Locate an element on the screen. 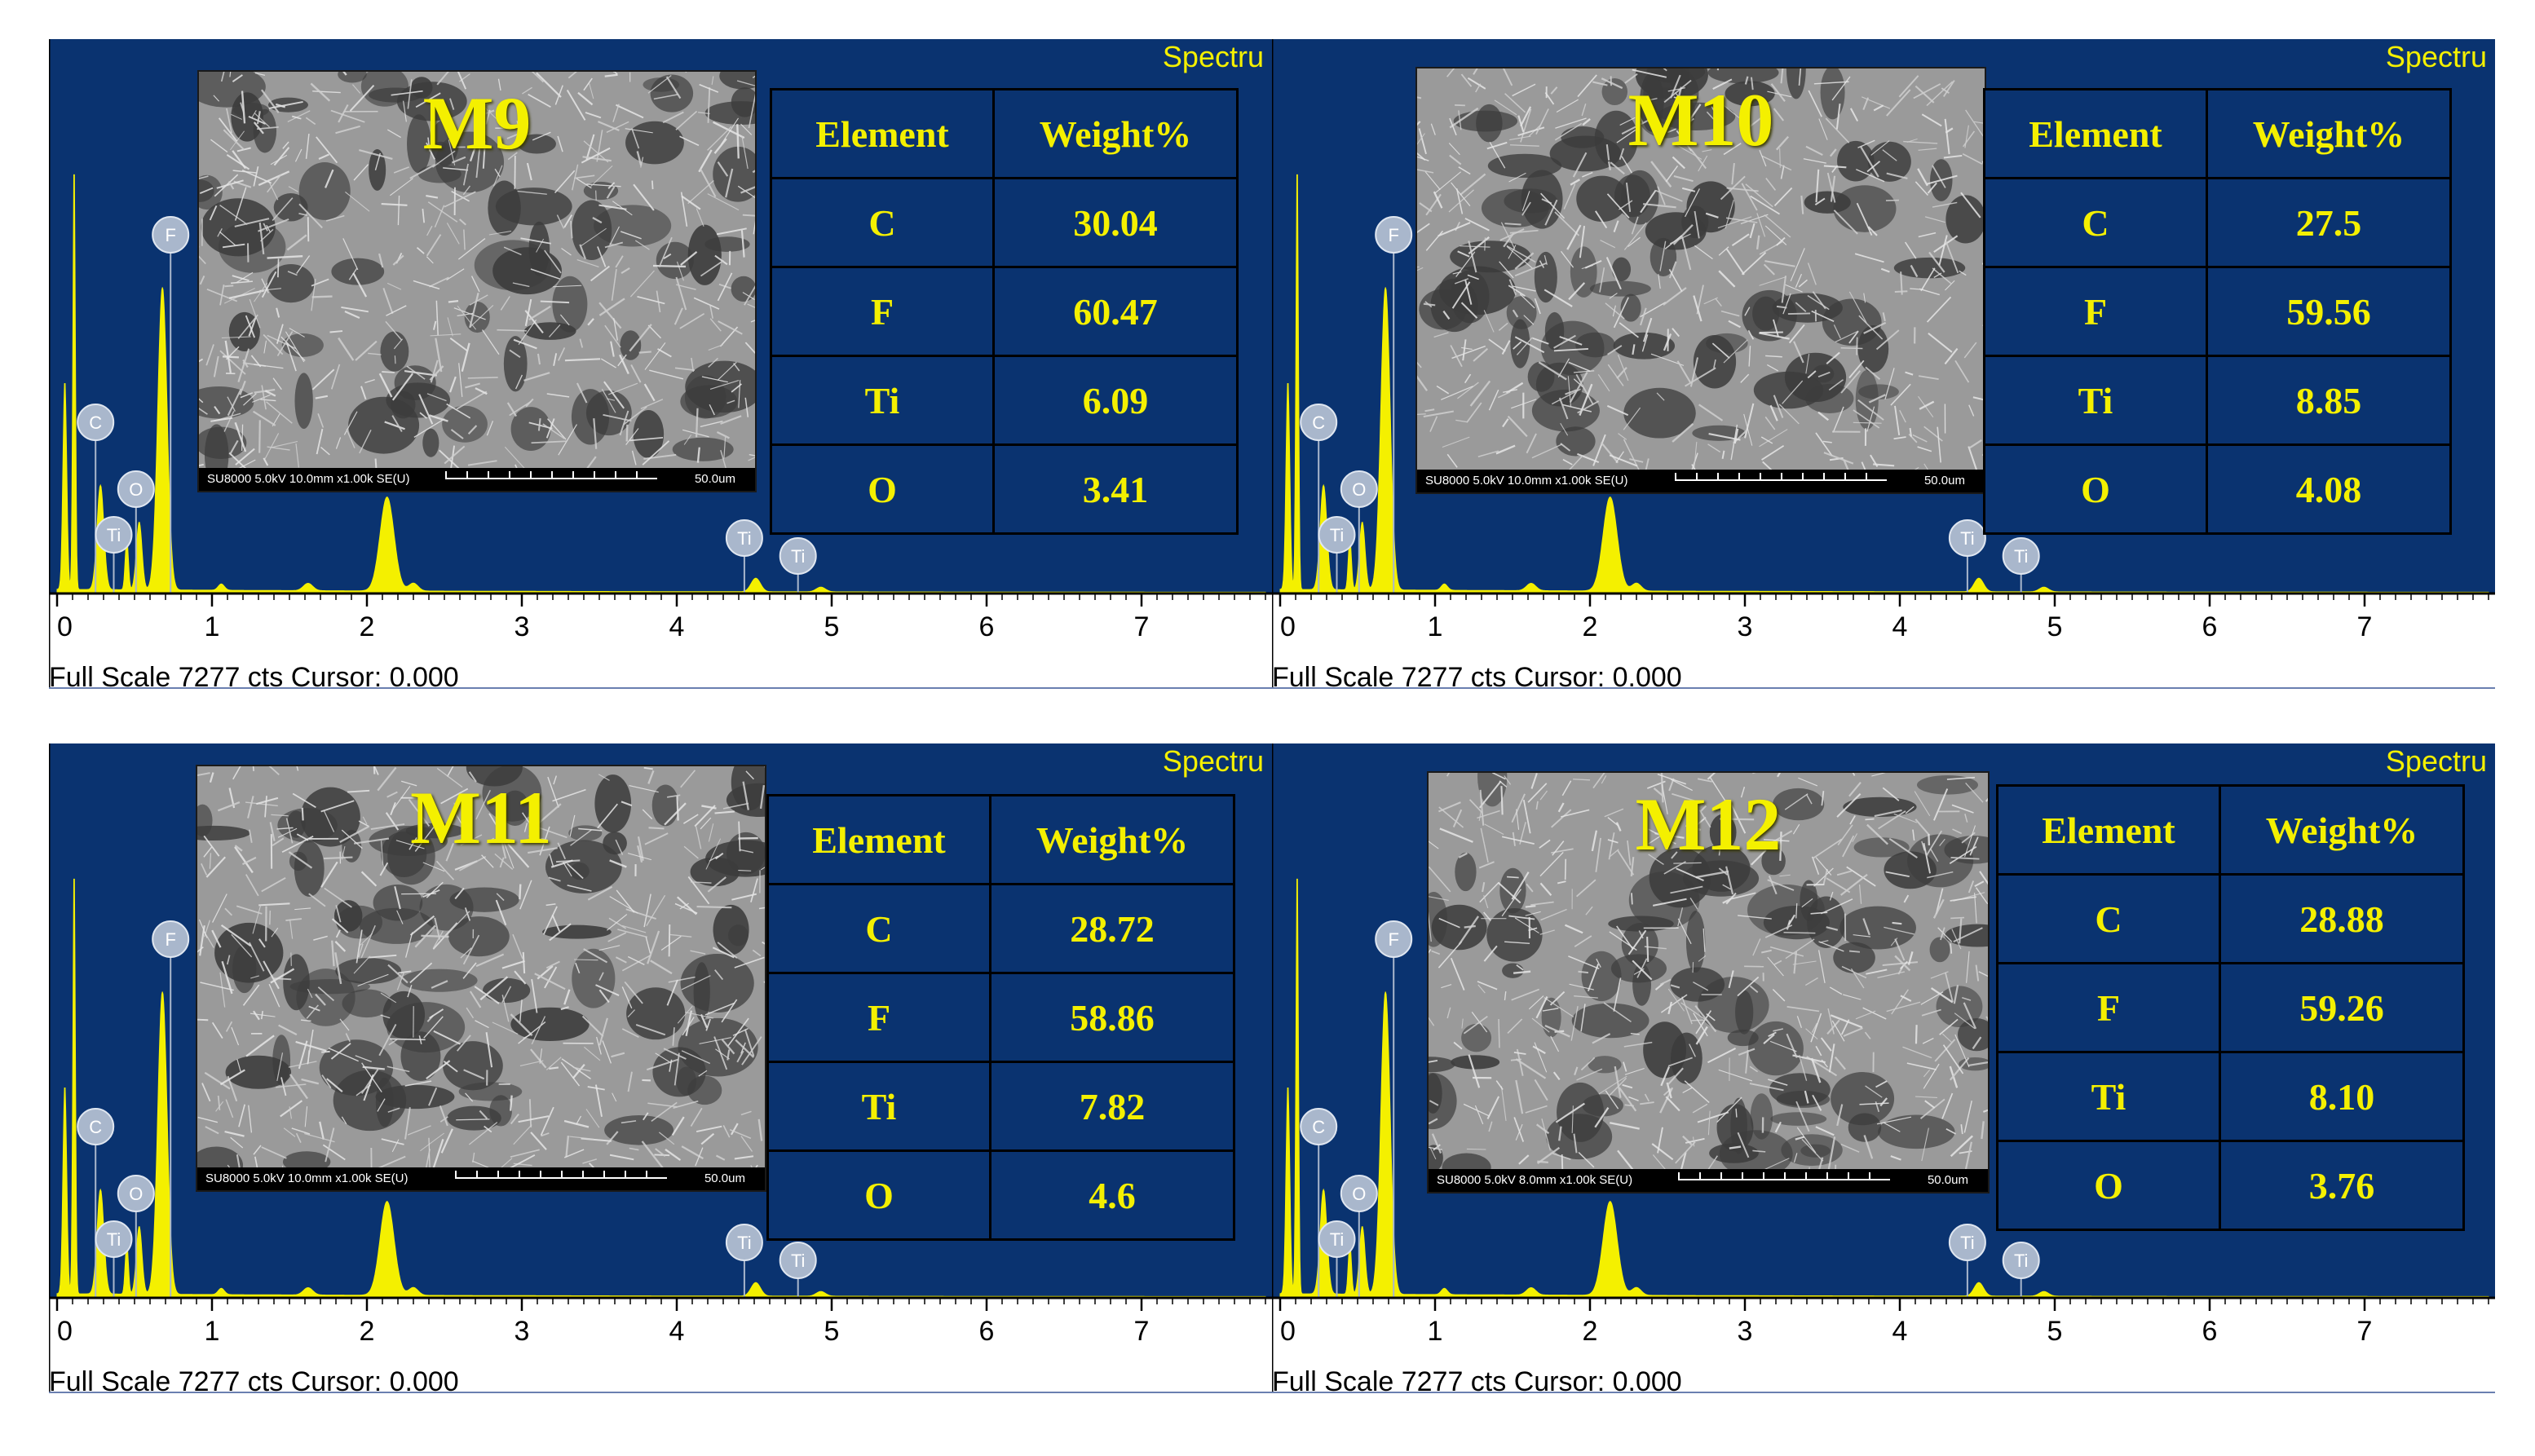 The height and width of the screenshot is (1456, 2535). table-row: F 60.47 is located at coordinates (1004, 311).